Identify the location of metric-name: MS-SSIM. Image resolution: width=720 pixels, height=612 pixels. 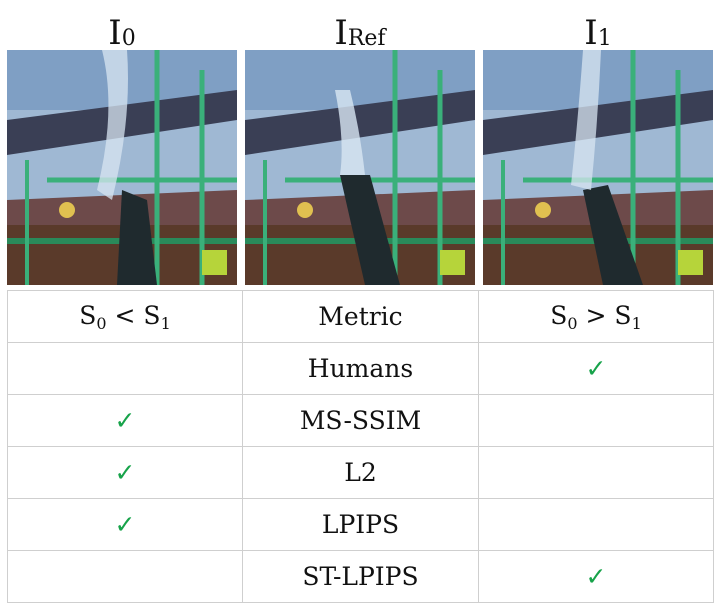
(360, 420).